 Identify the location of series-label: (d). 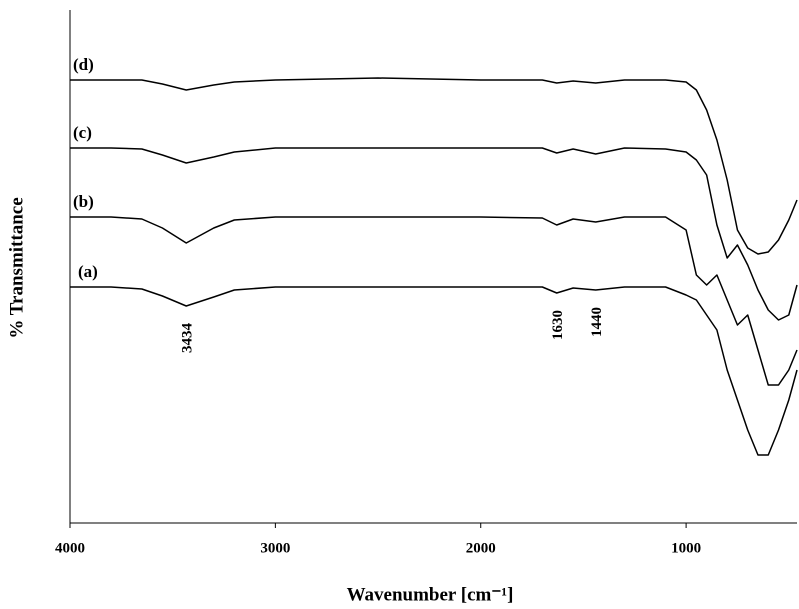
(83, 64).